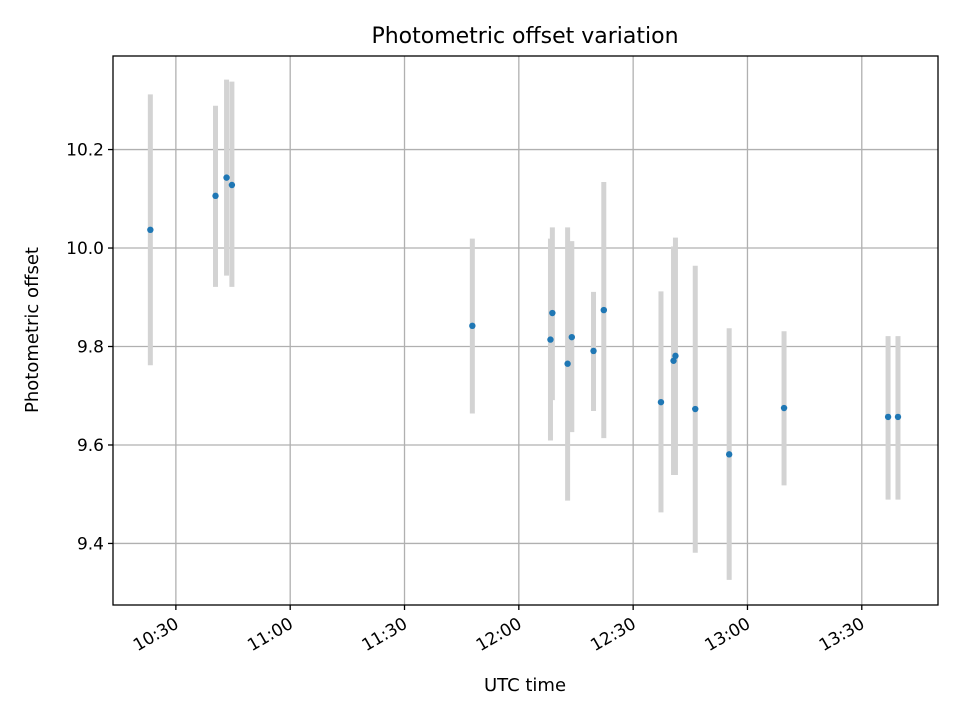 The image size is (960, 720). Describe the element at coordinates (524, 36) in the screenshot. I see `chart-title: Photometric offset variation` at that location.